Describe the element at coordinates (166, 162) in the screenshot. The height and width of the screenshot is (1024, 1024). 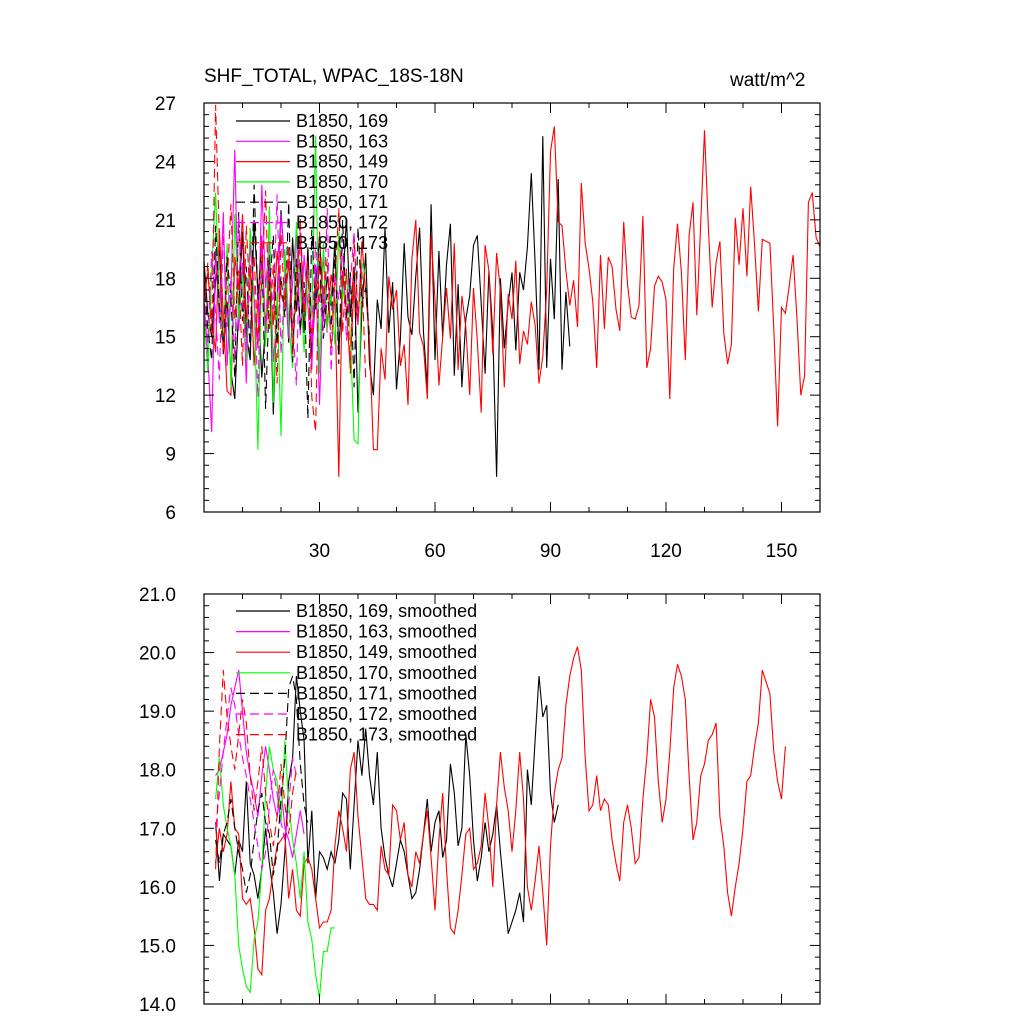
I see `y-tick-label: 24` at that location.